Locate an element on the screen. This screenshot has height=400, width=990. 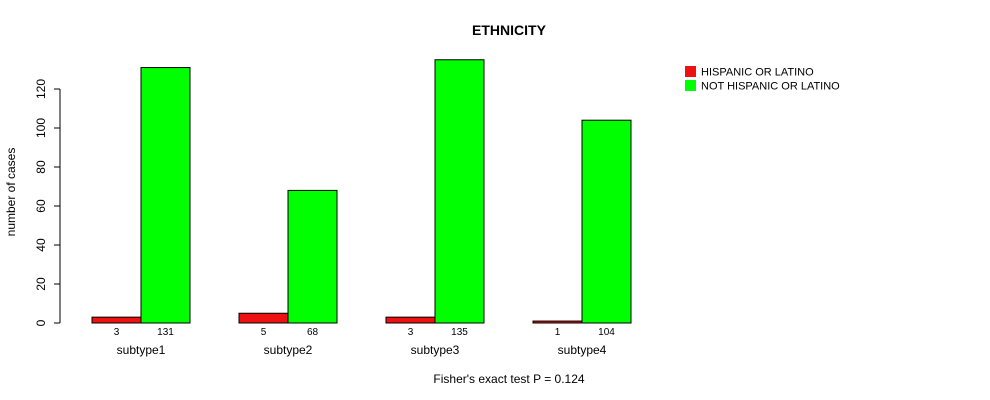
legend-label: NOT HISPANIC OR LATINO is located at coordinates (770, 87).